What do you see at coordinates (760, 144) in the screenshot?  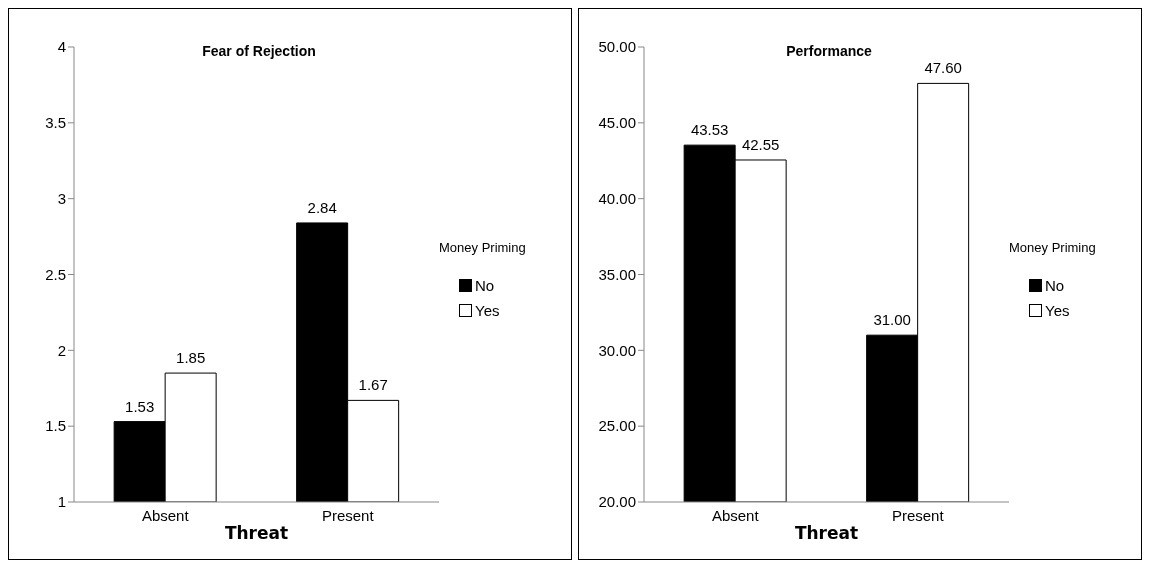 I see `data-label: 42.55` at bounding box center [760, 144].